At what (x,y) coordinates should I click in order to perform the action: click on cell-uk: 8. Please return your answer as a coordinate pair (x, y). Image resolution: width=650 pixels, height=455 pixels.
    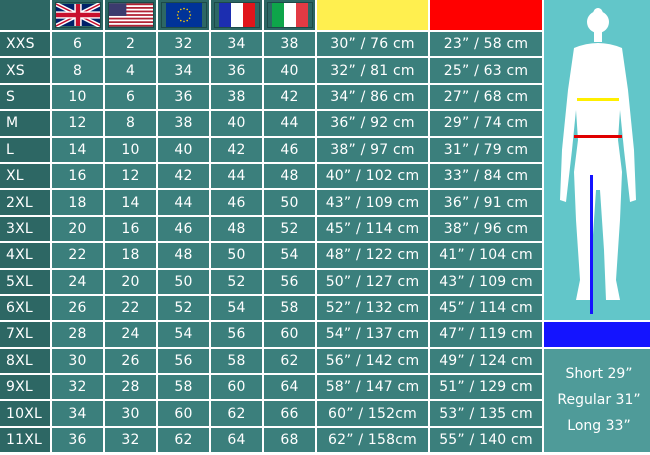
    Looking at the image, I should click on (77, 70).